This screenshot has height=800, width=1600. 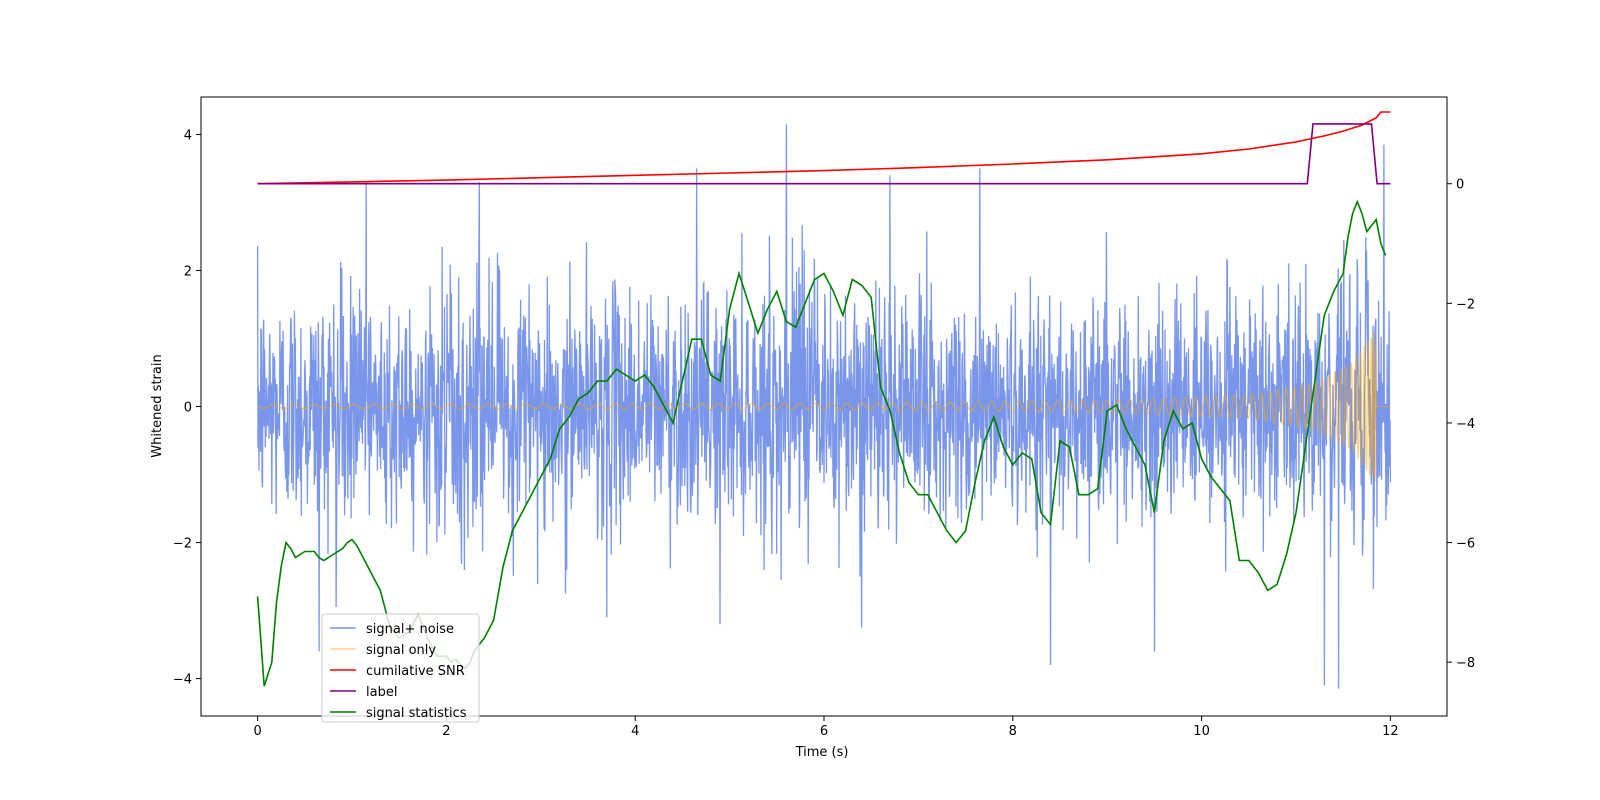 I want to click on y-tick-label: 2, so click(x=188, y=271).